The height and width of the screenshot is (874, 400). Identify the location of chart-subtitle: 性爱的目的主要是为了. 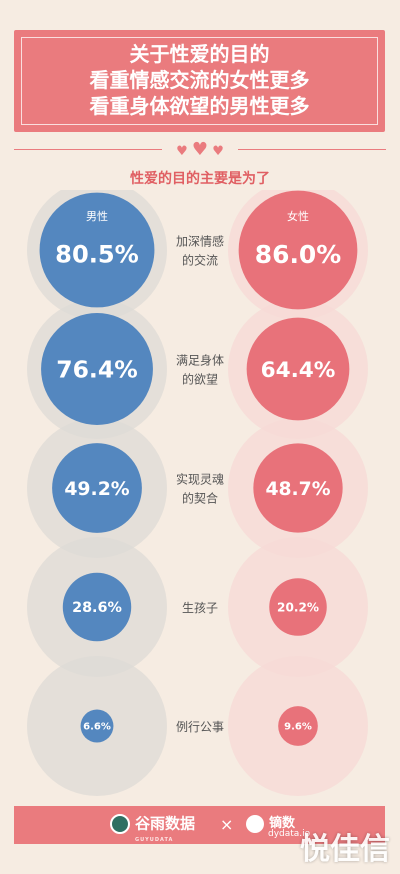
(200, 179).